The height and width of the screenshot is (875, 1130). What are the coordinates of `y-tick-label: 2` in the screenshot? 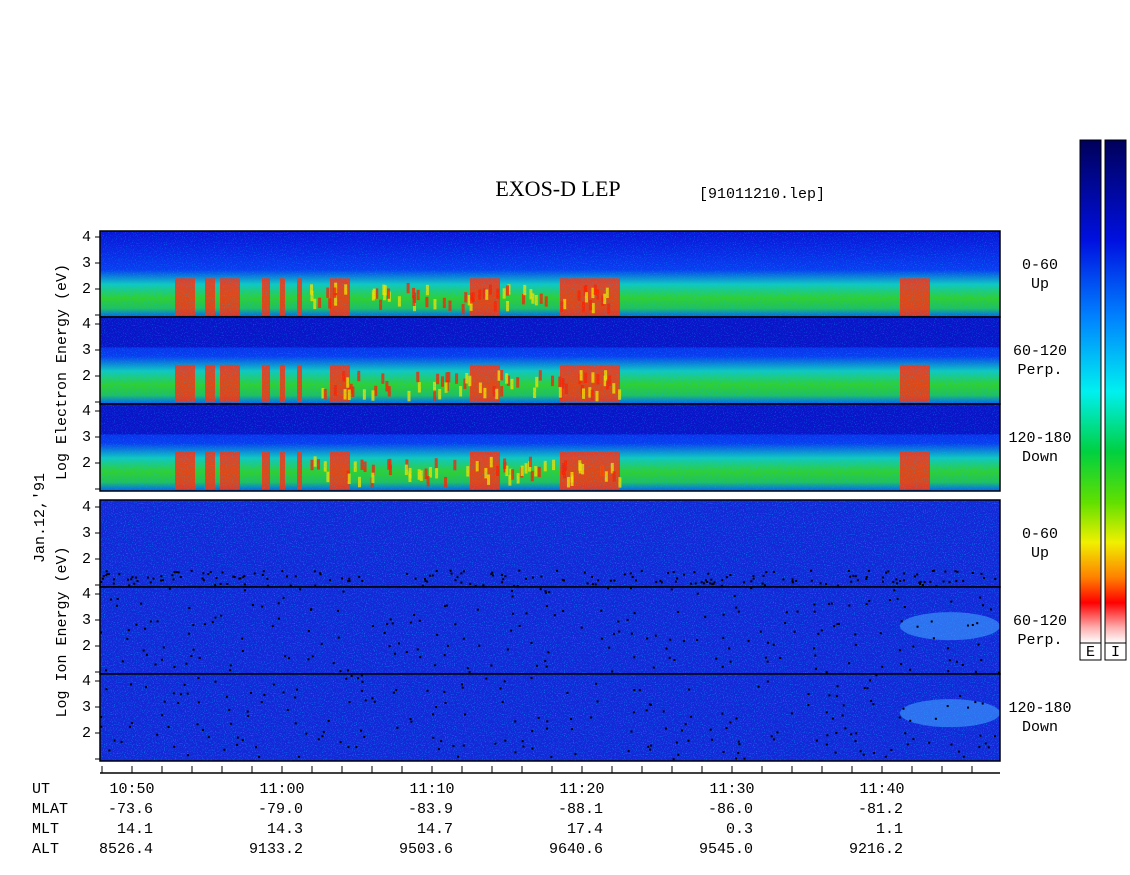 It's located at (86, 733).